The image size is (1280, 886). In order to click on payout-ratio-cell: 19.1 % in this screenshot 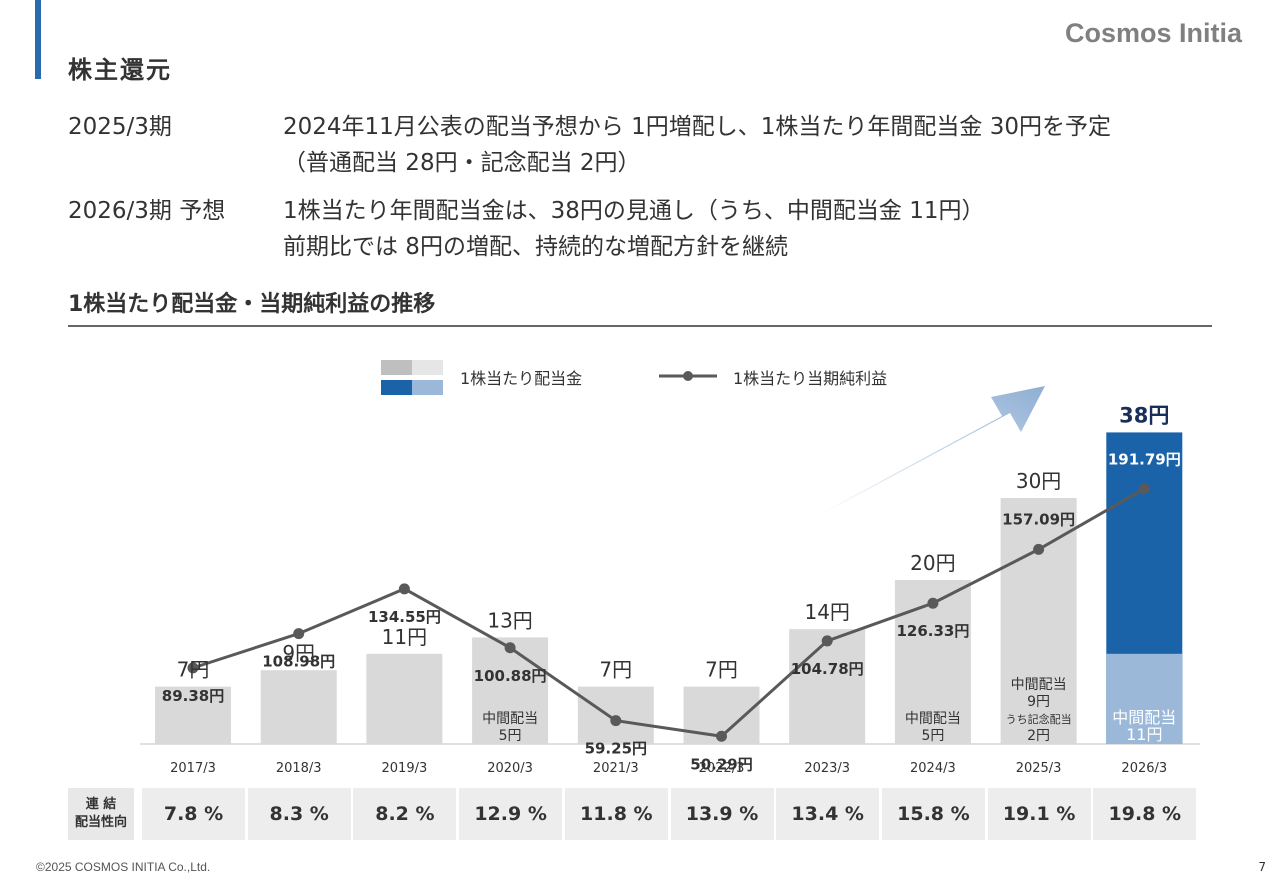, I will do `click(1039, 814)`.